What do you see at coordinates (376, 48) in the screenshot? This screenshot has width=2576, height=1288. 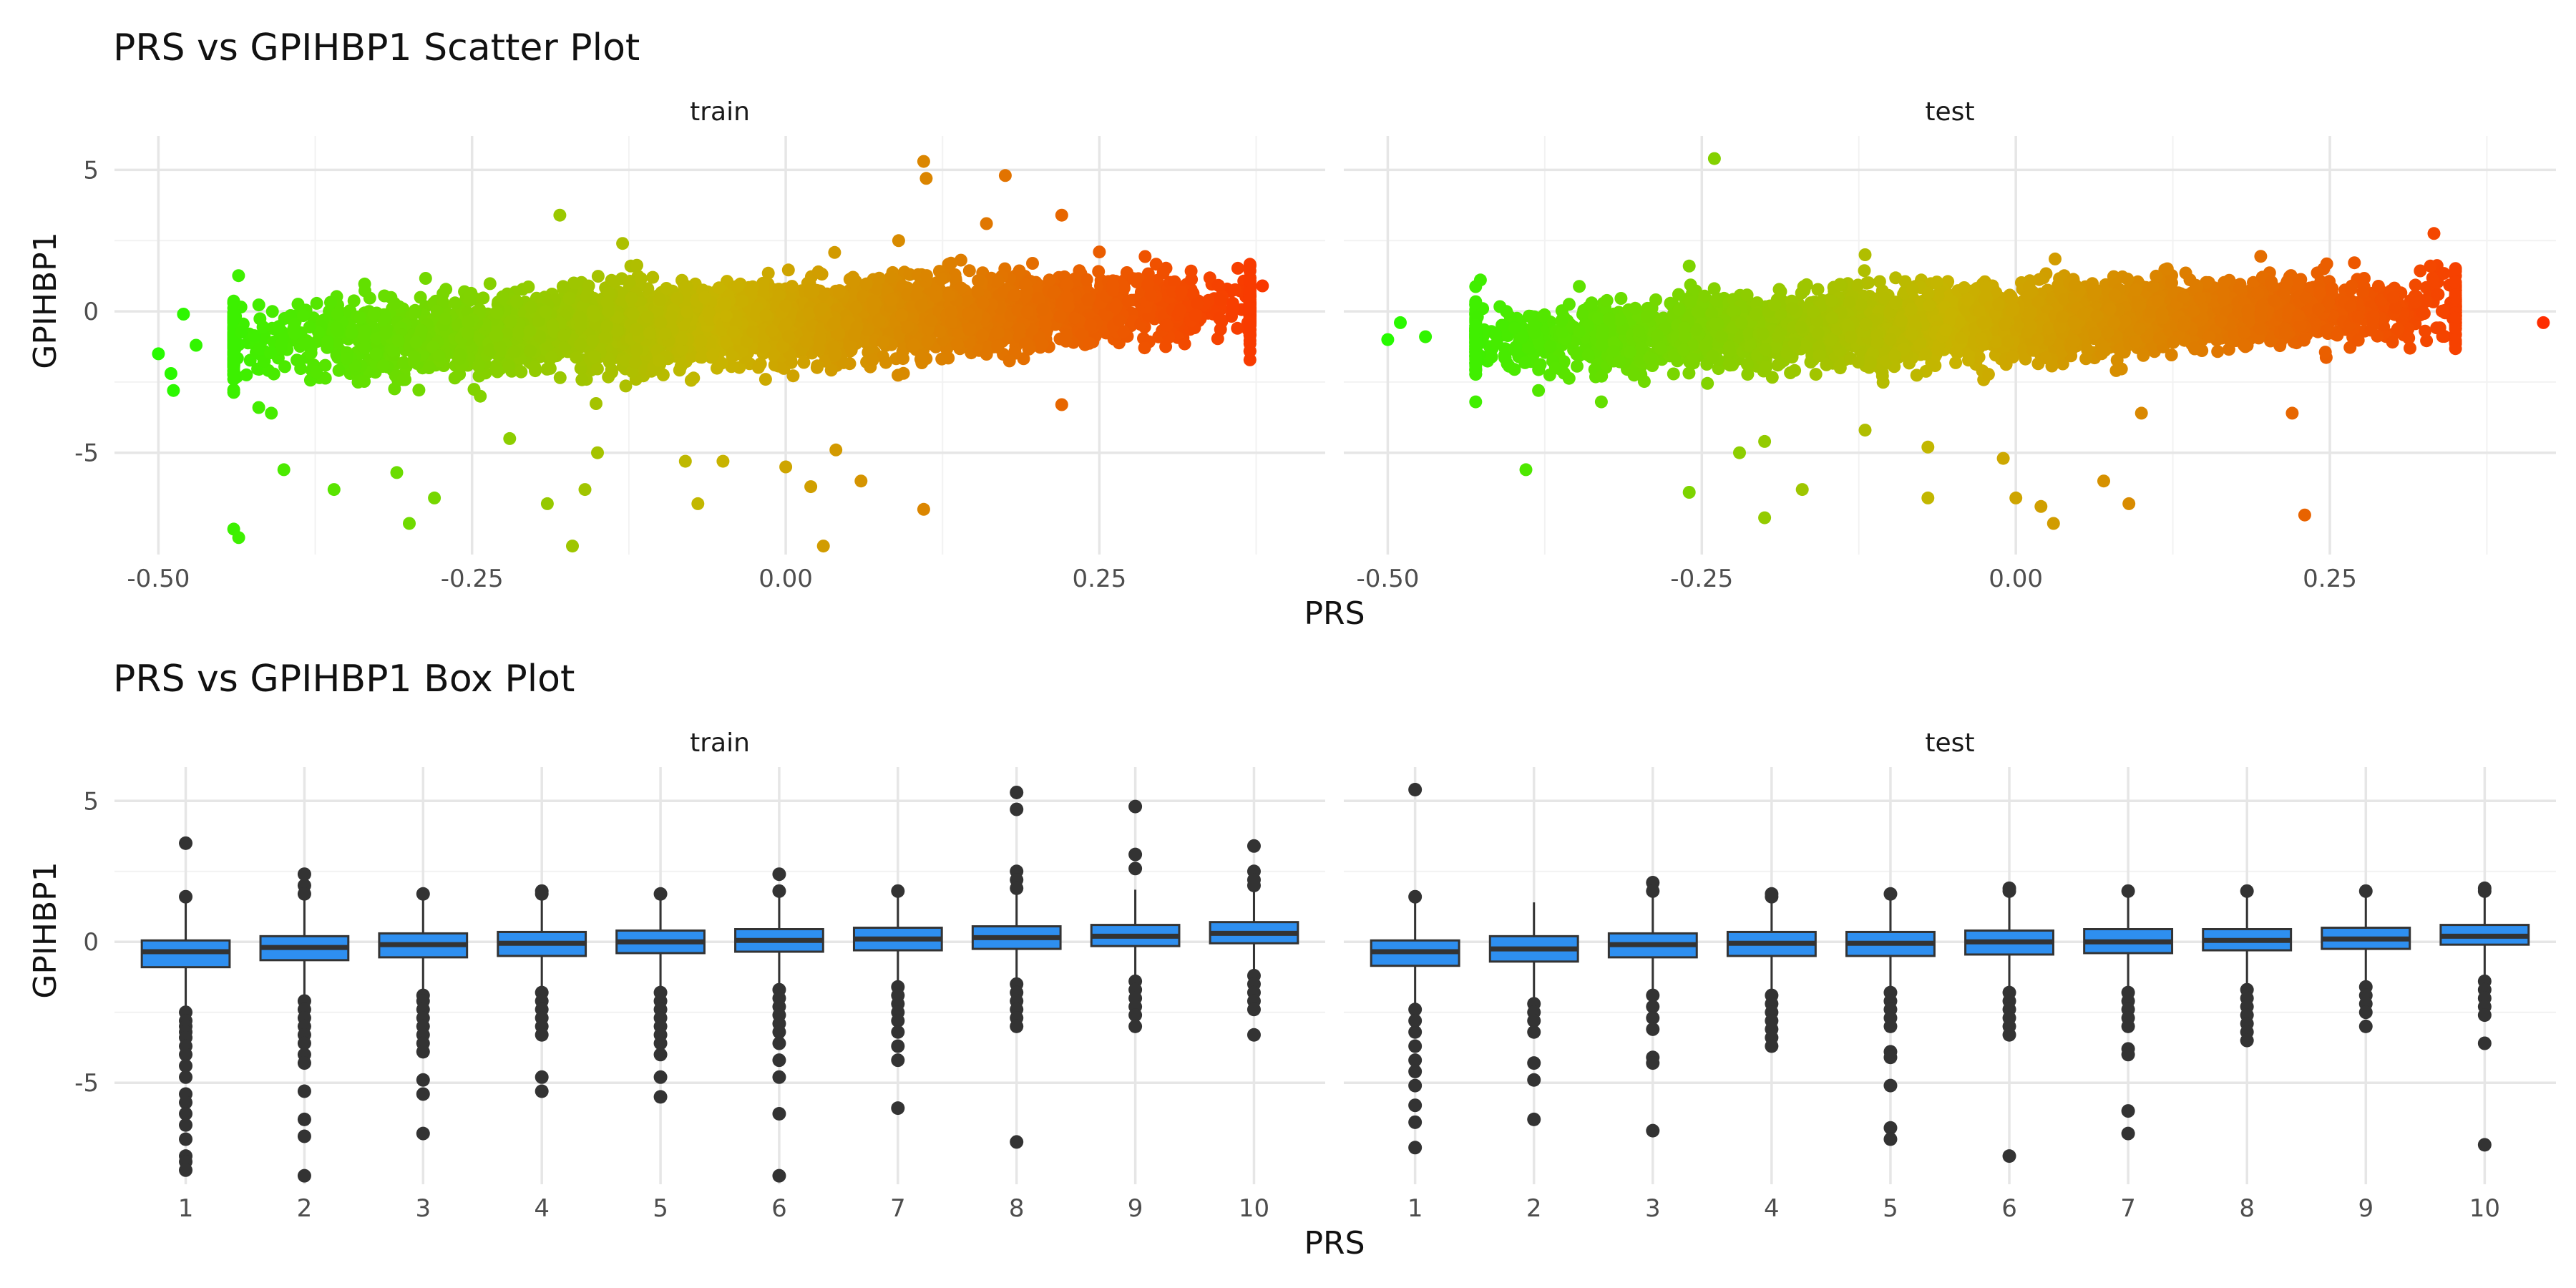 I see `scatter-title: PRS vs GPIHBP1 Scatter Plot` at bounding box center [376, 48].